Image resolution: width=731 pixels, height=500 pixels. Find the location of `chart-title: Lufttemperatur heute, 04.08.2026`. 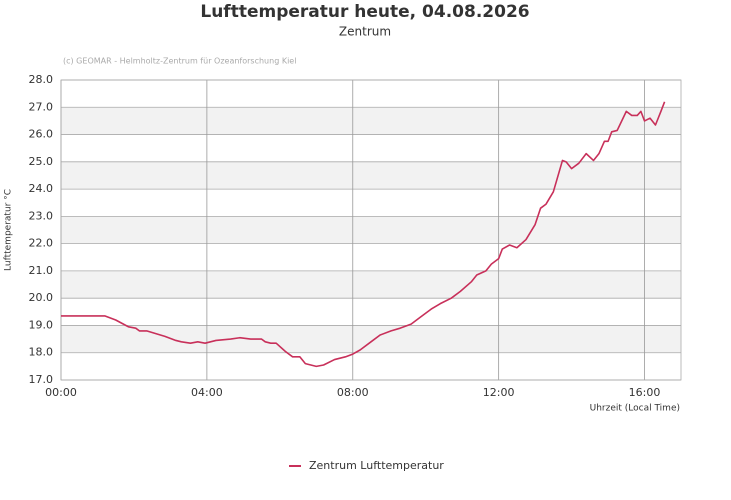

chart-title: Lufttemperatur heute, 04.08.2026 is located at coordinates (364, 12).